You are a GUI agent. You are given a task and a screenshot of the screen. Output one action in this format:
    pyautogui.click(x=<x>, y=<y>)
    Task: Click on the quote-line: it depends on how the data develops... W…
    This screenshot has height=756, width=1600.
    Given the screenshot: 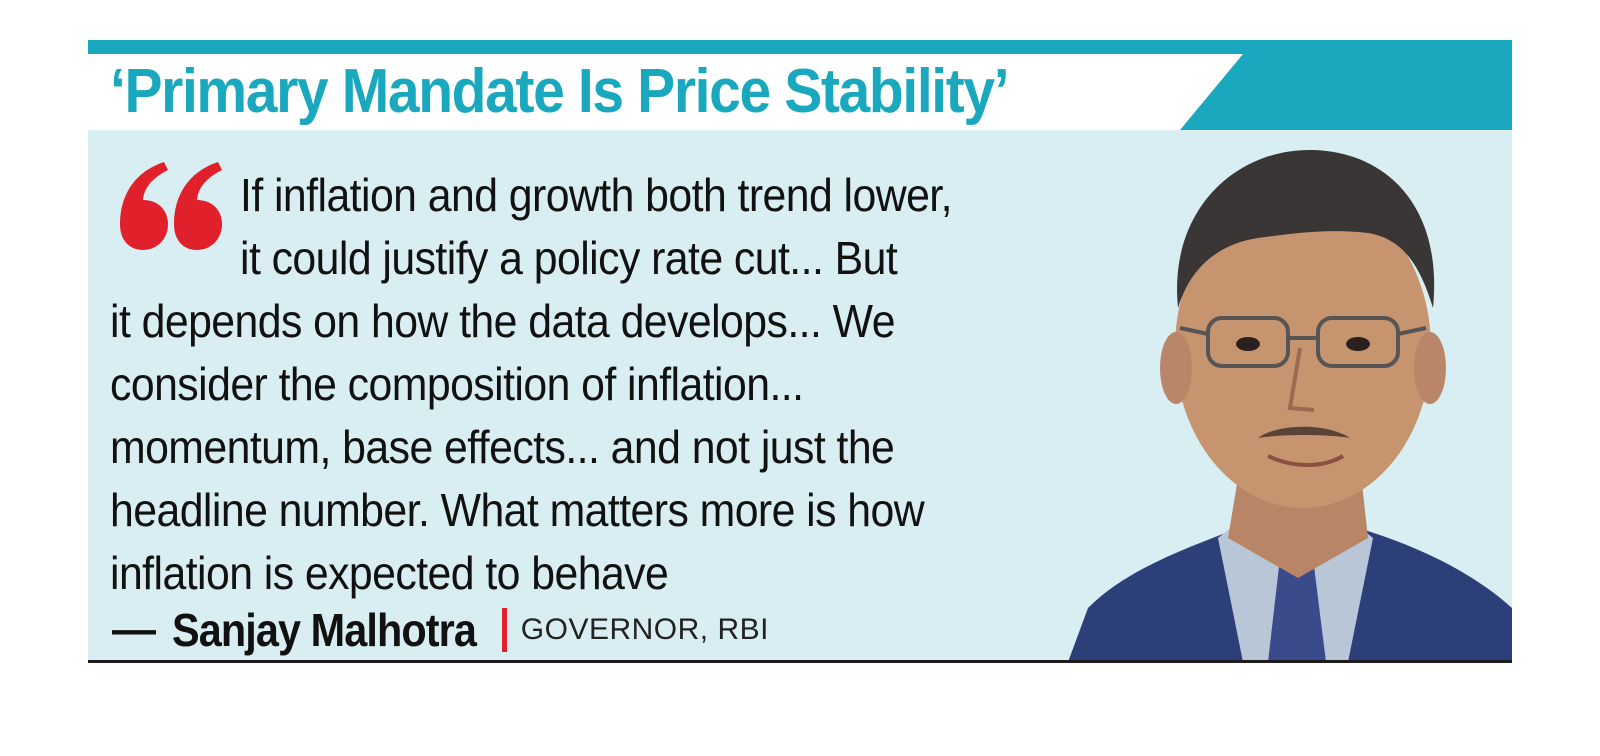 What is the action you would take?
    pyautogui.click(x=503, y=321)
    